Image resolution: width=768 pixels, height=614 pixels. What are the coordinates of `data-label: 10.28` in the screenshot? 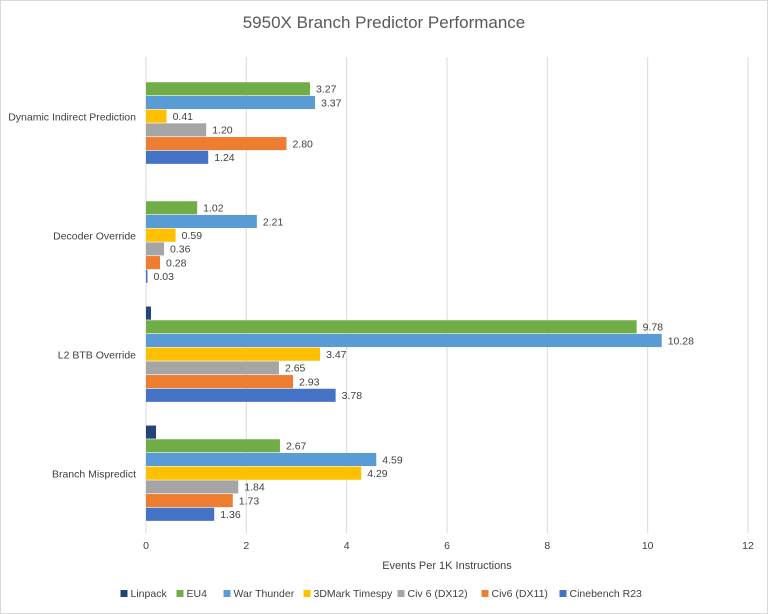 It's located at (681, 341).